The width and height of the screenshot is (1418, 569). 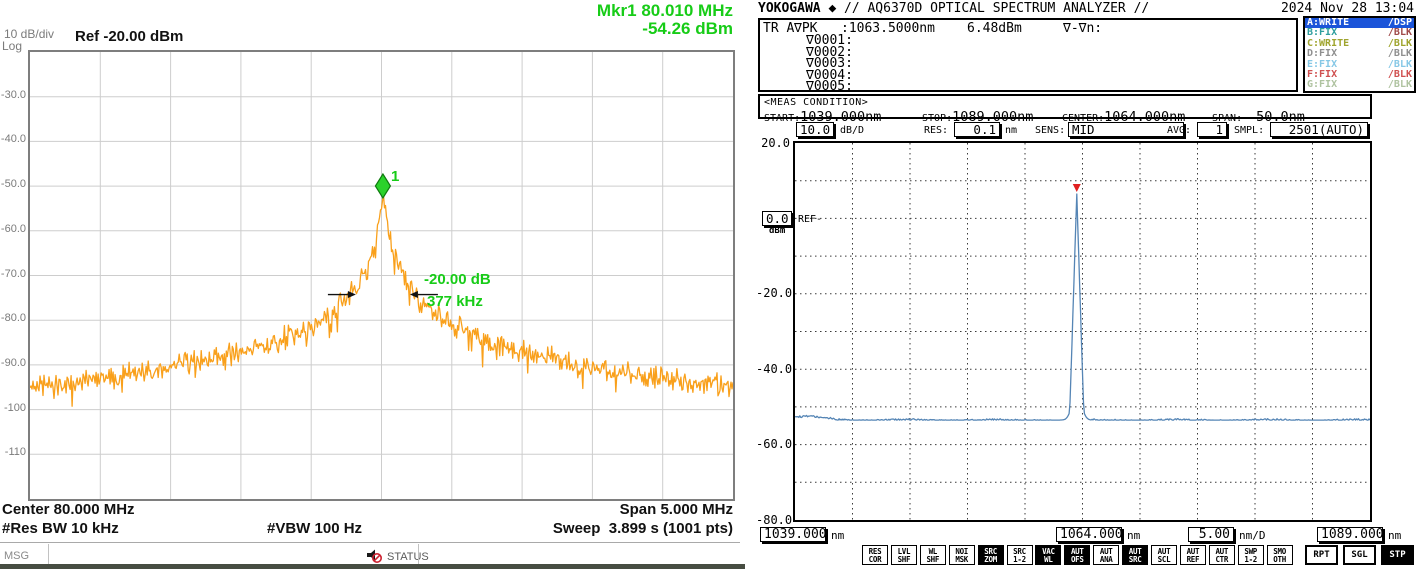 What do you see at coordinates (775, 143) in the screenshot?
I see `osa-y-axis-top-label: 20.0` at bounding box center [775, 143].